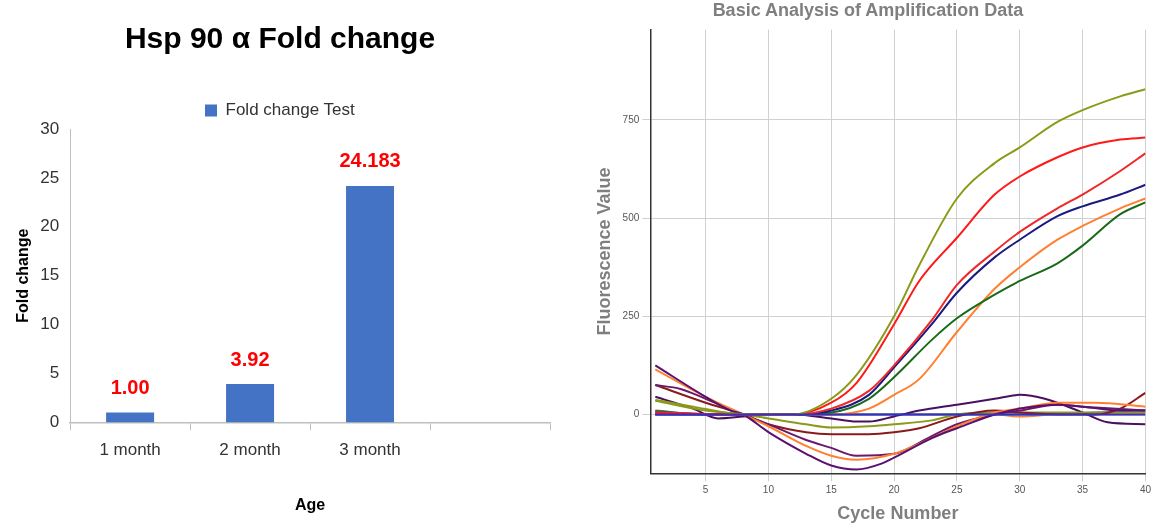 The width and height of the screenshot is (1154, 529). What do you see at coordinates (831, 490) in the screenshot?
I see `x-tick-label: 15` at bounding box center [831, 490].